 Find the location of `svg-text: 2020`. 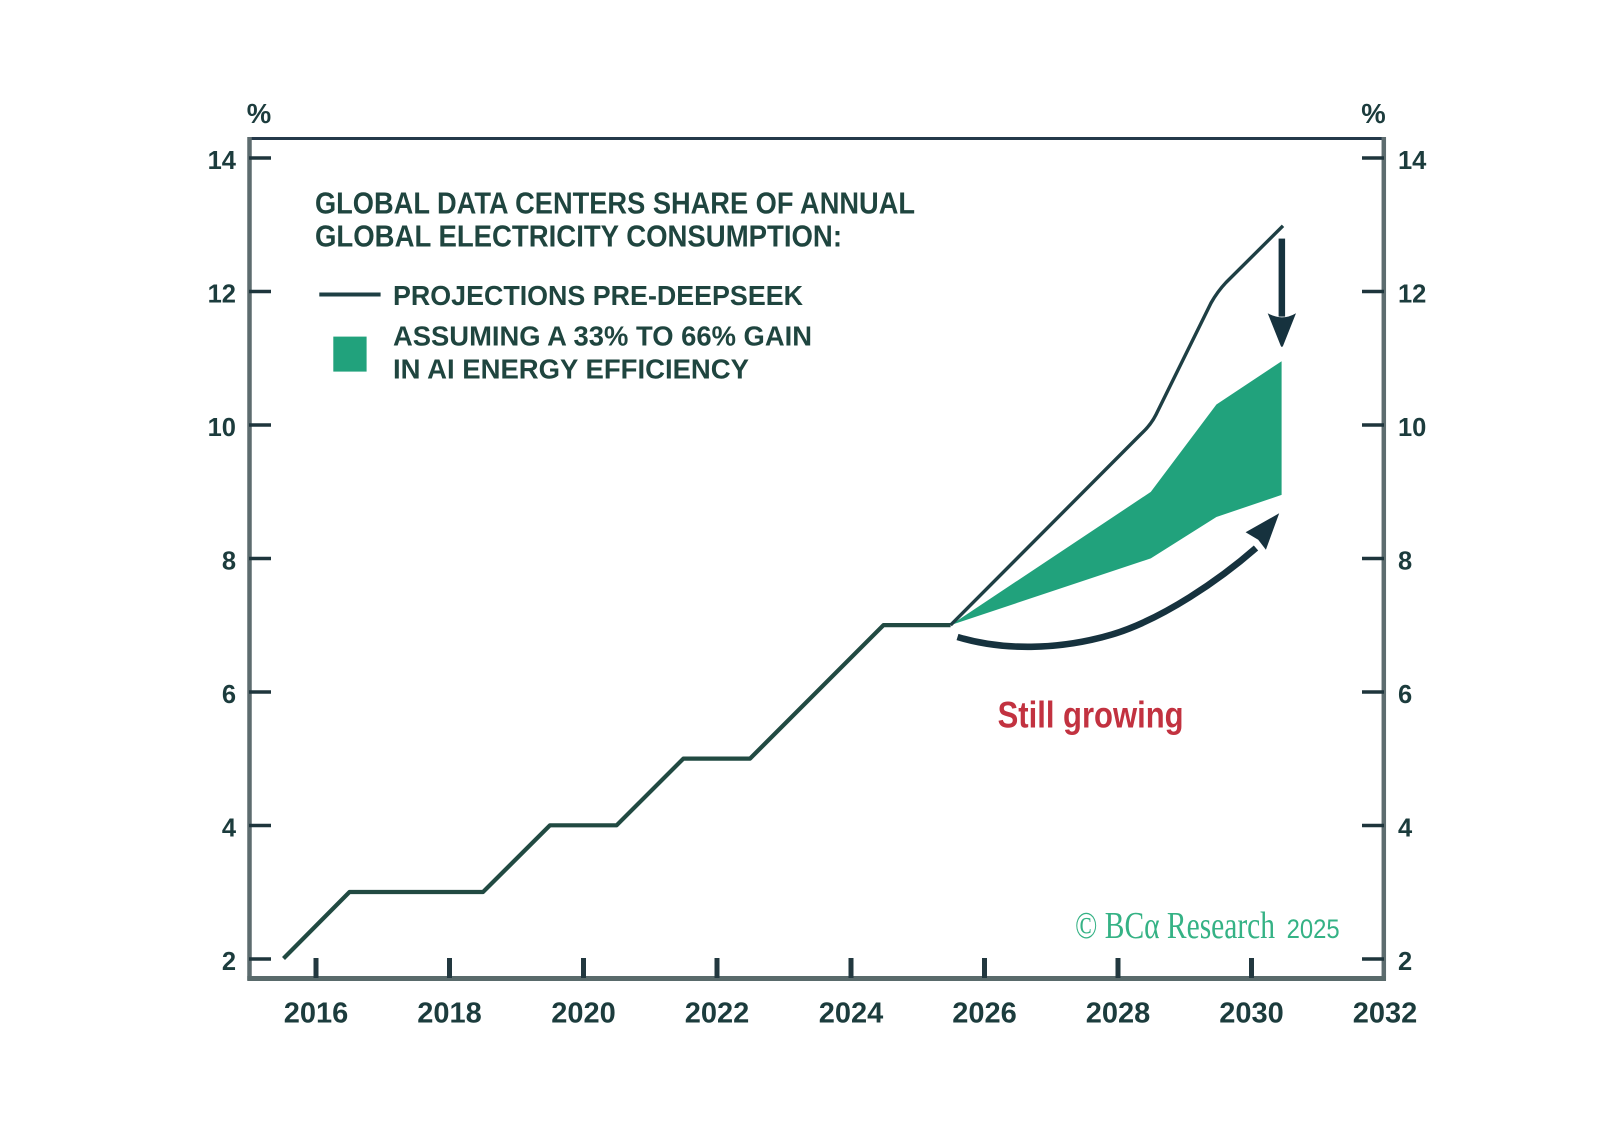

svg-text: 2020 is located at coordinates (583, 1014).